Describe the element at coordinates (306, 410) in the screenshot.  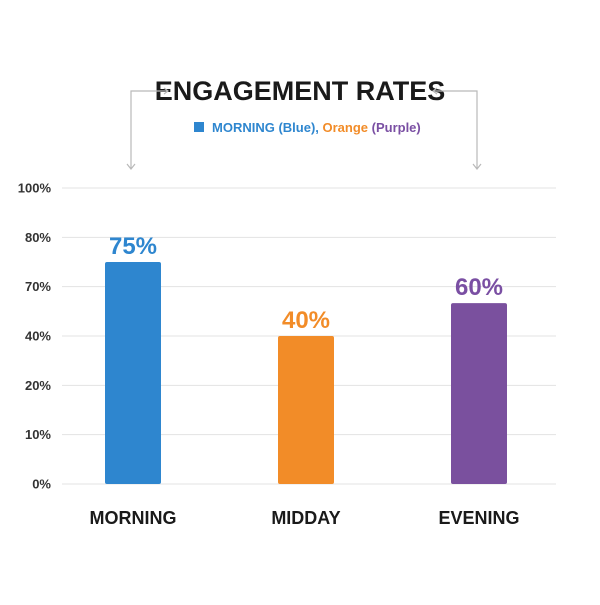
I see `bar-midday` at that location.